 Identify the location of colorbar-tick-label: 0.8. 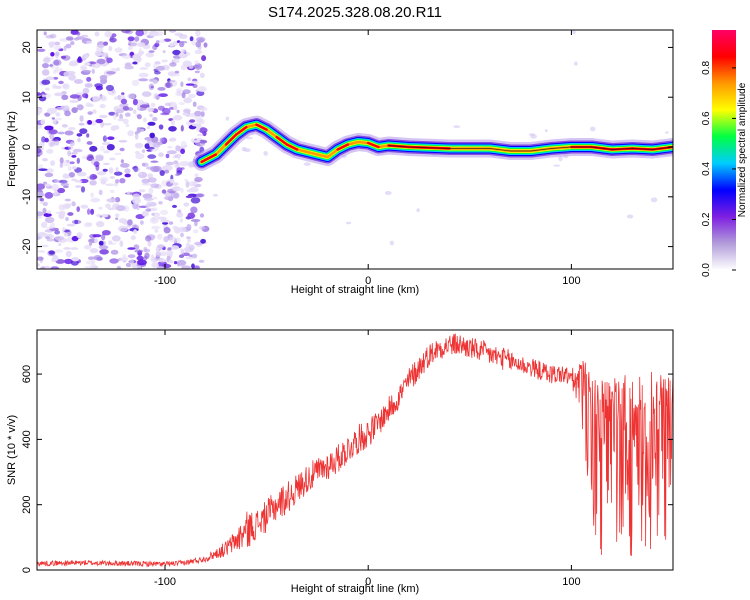
(706, 68).